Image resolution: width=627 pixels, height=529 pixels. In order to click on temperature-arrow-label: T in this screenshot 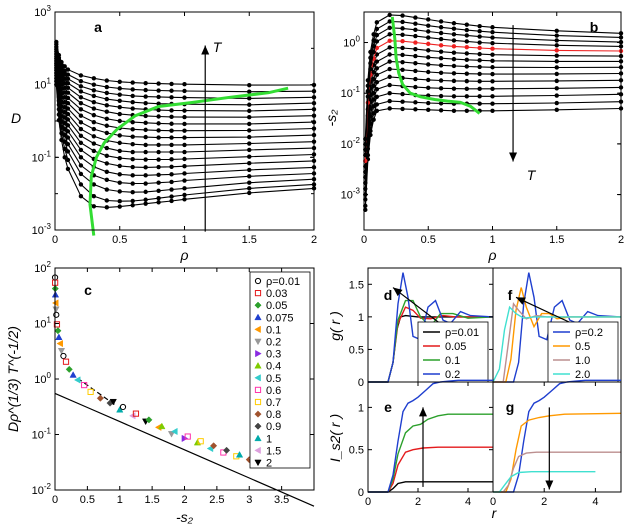, I will do `click(218, 47)`.